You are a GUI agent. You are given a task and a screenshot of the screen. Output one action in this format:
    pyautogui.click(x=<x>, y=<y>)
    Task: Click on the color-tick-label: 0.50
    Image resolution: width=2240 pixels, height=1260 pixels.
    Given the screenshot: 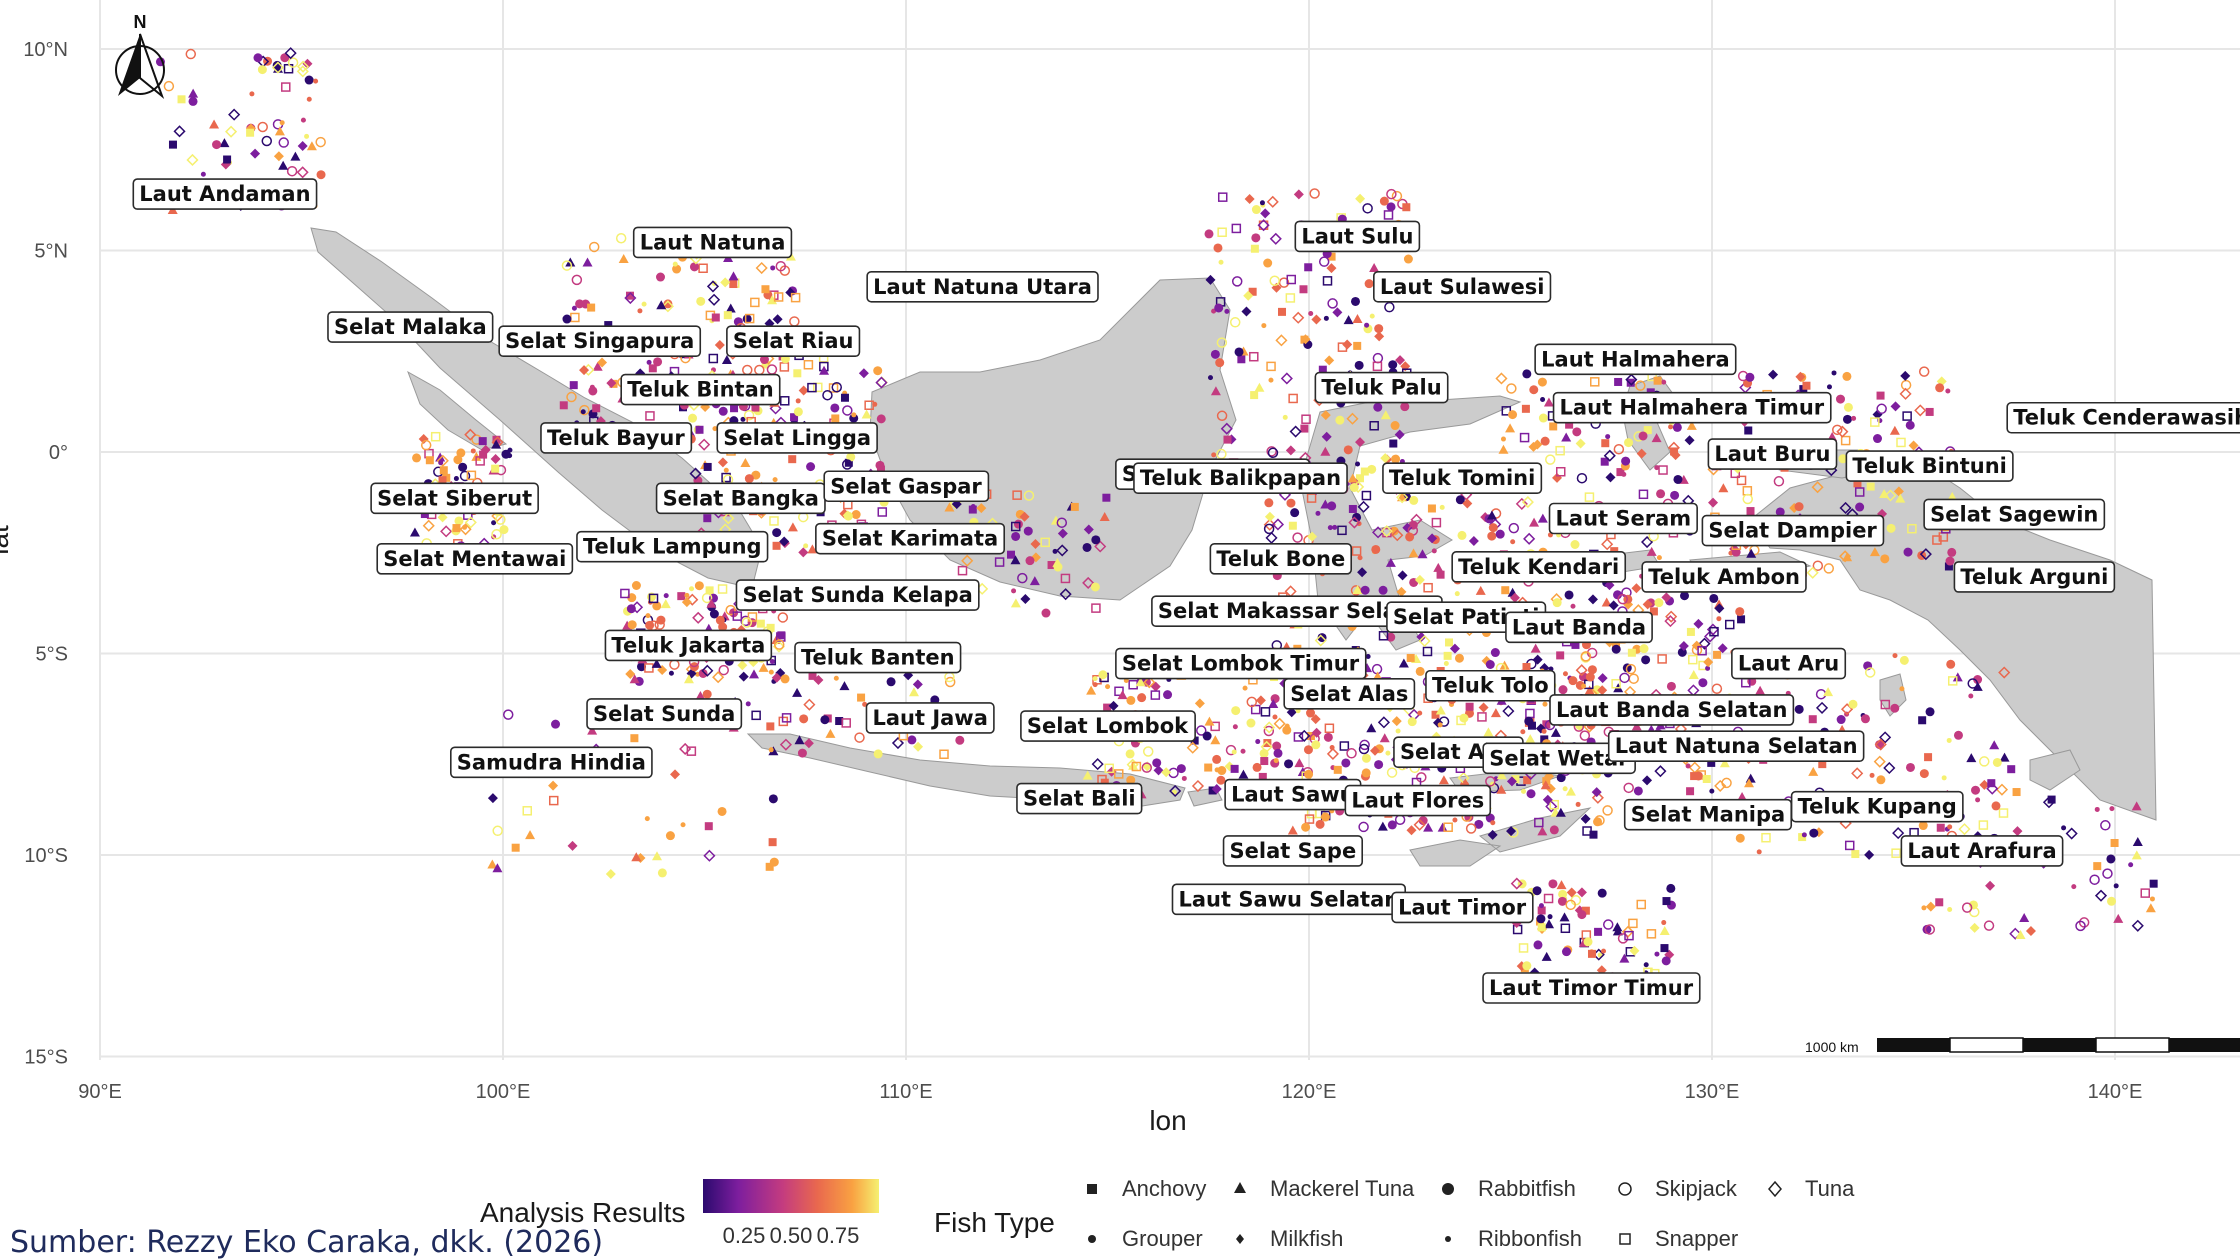 What is the action you would take?
    pyautogui.click(x=791, y=1235)
    